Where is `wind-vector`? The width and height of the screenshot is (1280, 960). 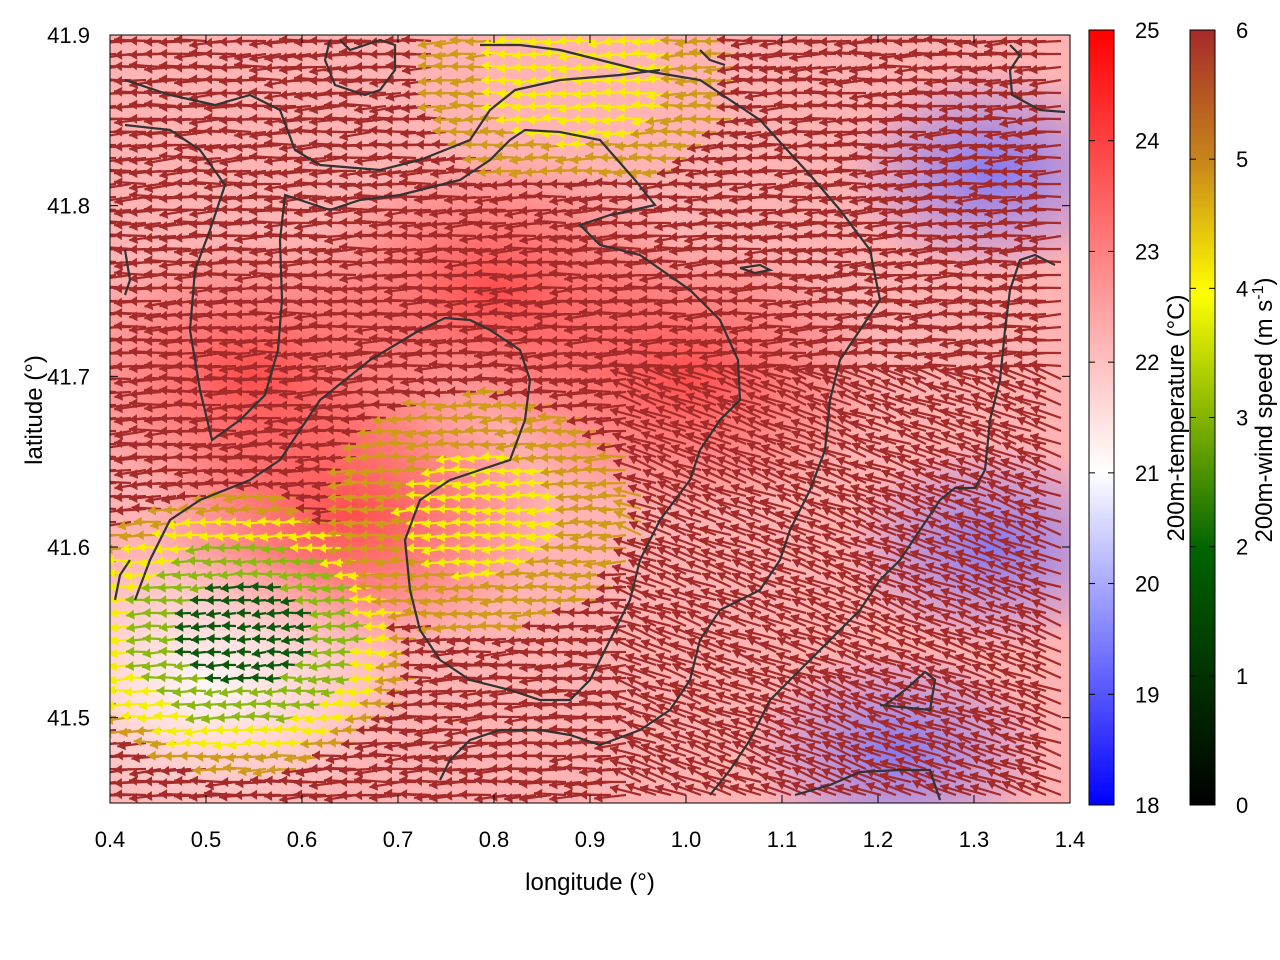
wind-vector is located at coordinates (113, 184).